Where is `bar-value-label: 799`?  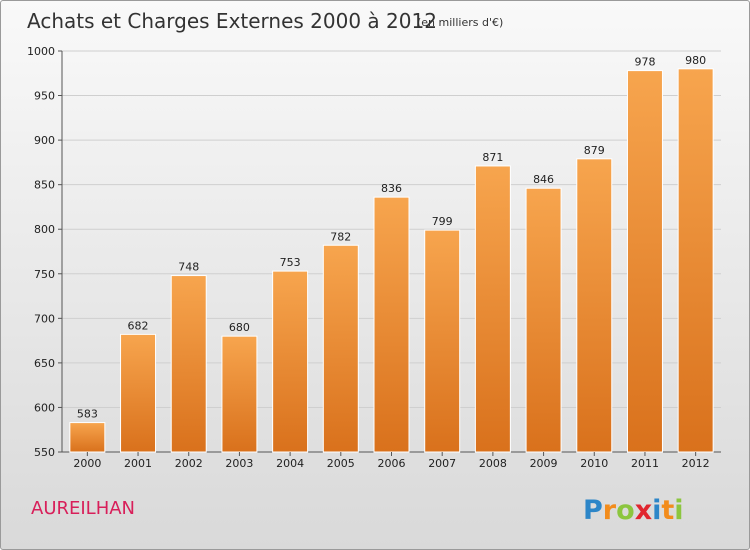
bar-value-label: 799 is located at coordinates (442, 221).